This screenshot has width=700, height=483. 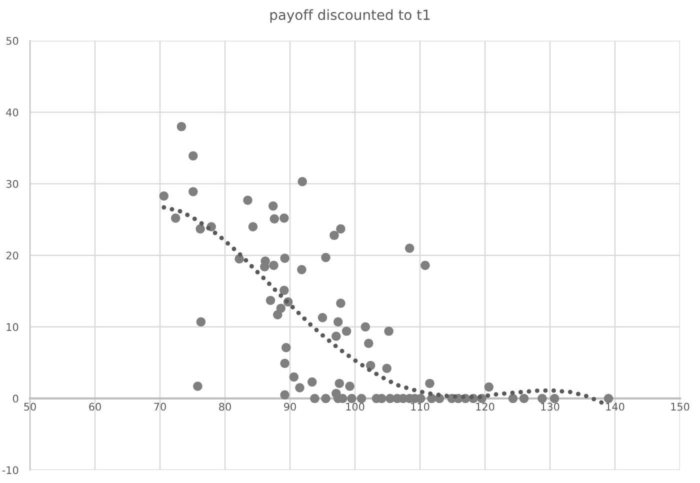 I want to click on x-tick-label: 80, so click(x=225, y=406).